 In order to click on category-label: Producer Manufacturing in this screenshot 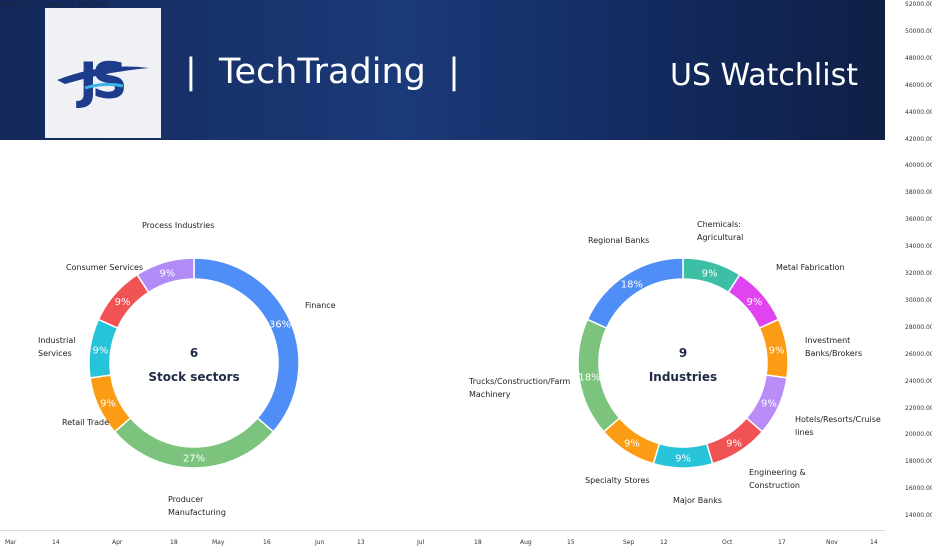, I will do `click(197, 506)`.